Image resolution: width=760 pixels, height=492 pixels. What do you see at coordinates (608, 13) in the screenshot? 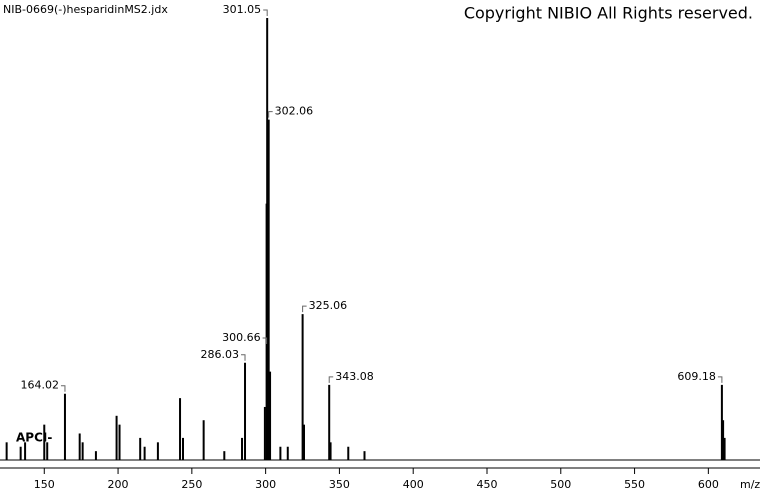
I see `copyright: Copyright NIBIO All Rights reserved.` at bounding box center [608, 13].